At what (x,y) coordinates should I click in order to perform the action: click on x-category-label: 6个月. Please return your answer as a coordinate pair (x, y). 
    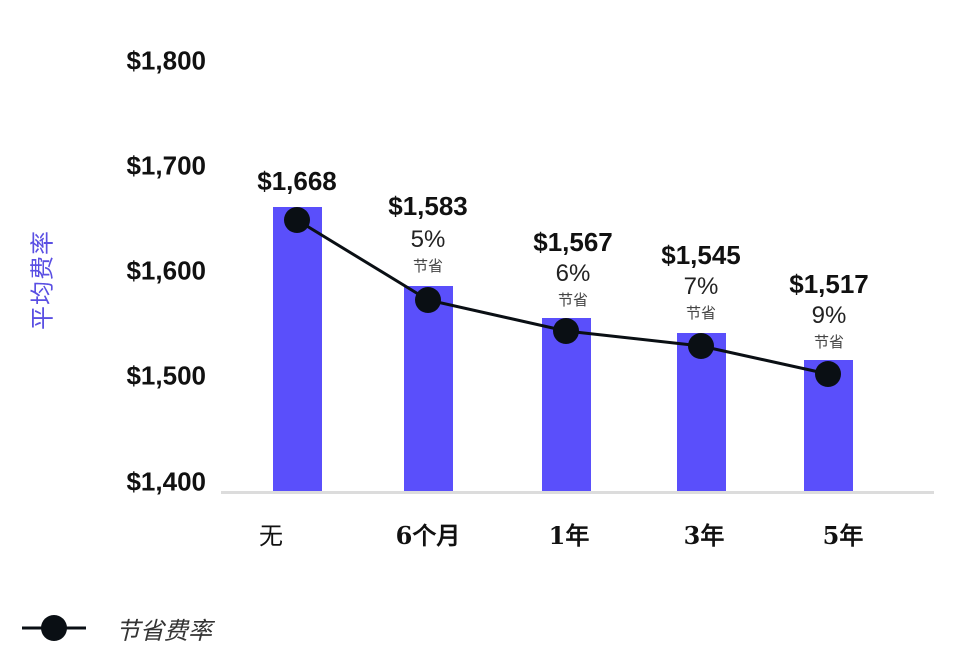
    Looking at the image, I should click on (428, 535).